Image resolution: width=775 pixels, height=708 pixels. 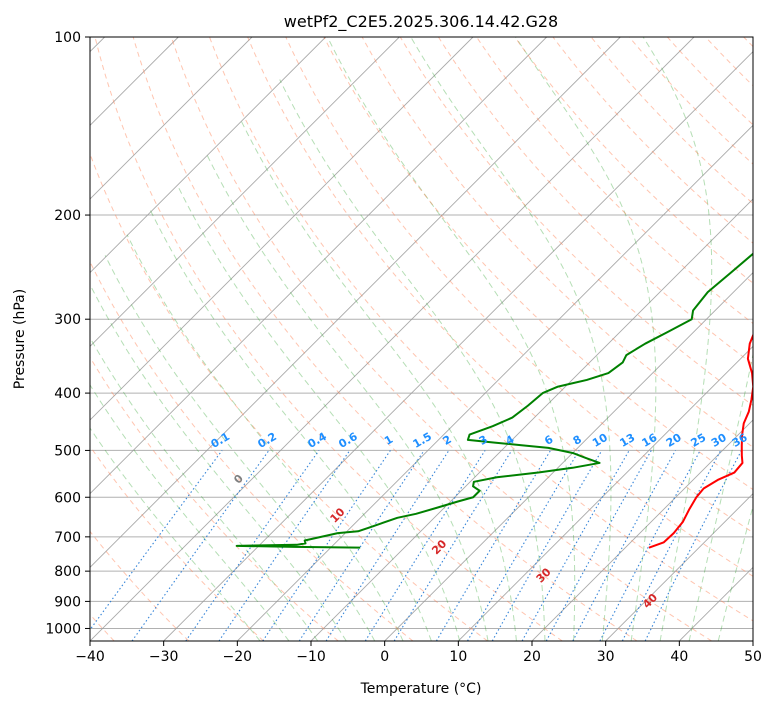 I want to click on moist-adiabat--12, so click(x=204, y=488).